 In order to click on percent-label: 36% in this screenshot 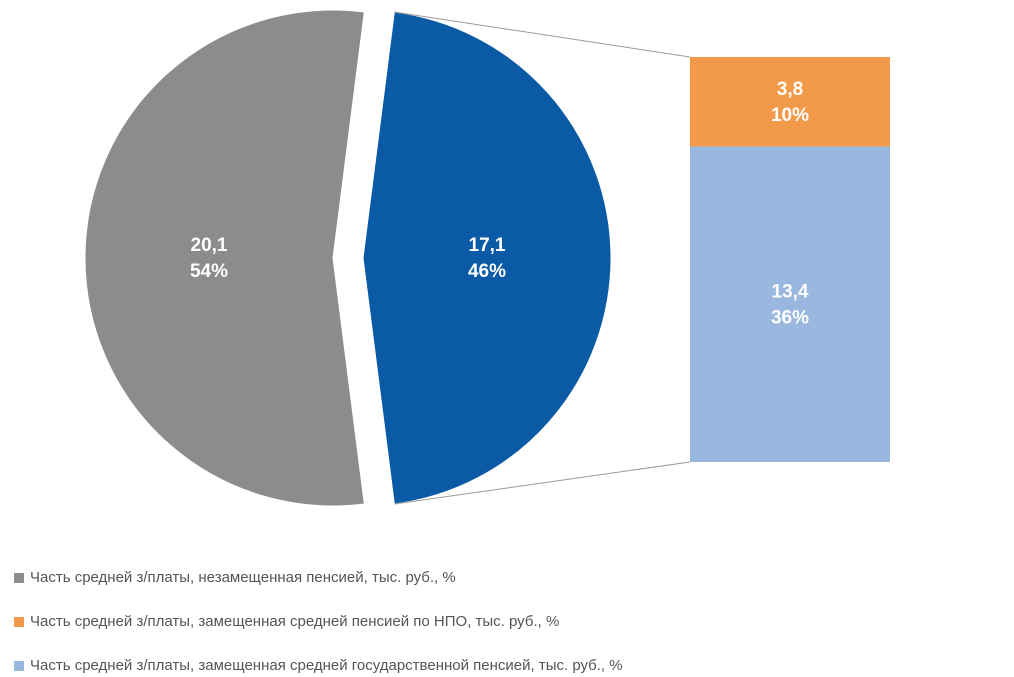, I will do `click(790, 317)`.